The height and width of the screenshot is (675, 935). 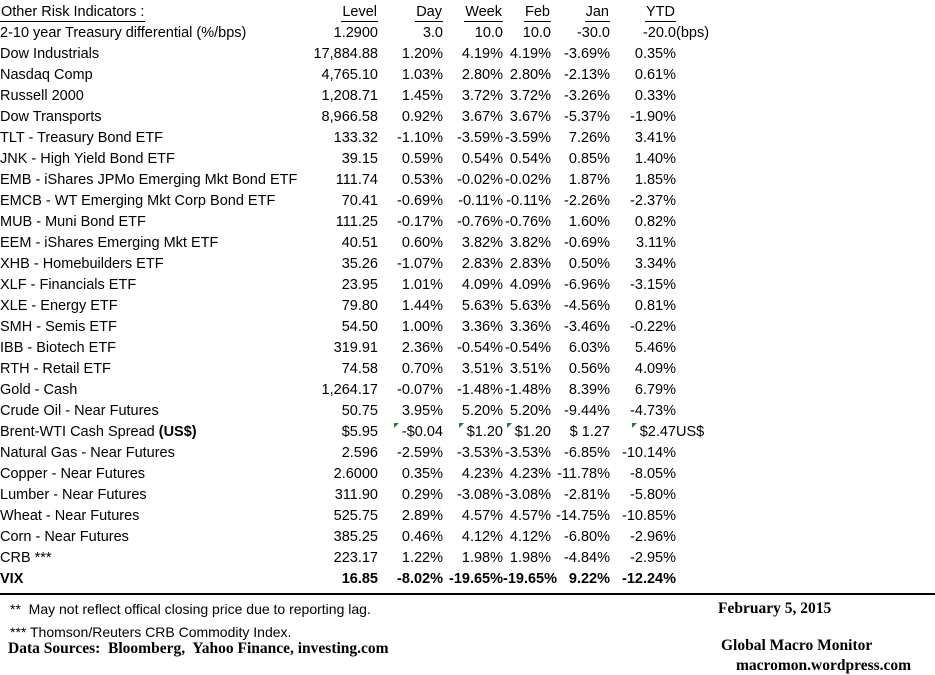 I want to click on cell-week: 1.98%, so click(x=482, y=558).